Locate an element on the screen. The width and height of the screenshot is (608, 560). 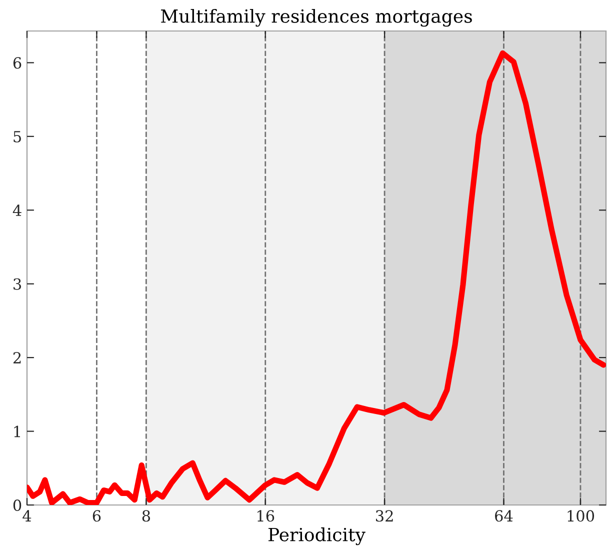
y-tick-label: 5 is located at coordinates (17, 136).